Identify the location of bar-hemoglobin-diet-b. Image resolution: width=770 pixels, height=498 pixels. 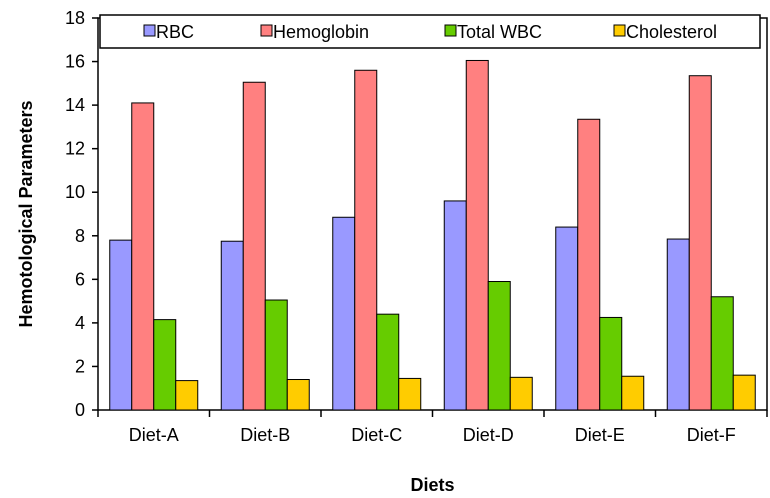
(254, 246).